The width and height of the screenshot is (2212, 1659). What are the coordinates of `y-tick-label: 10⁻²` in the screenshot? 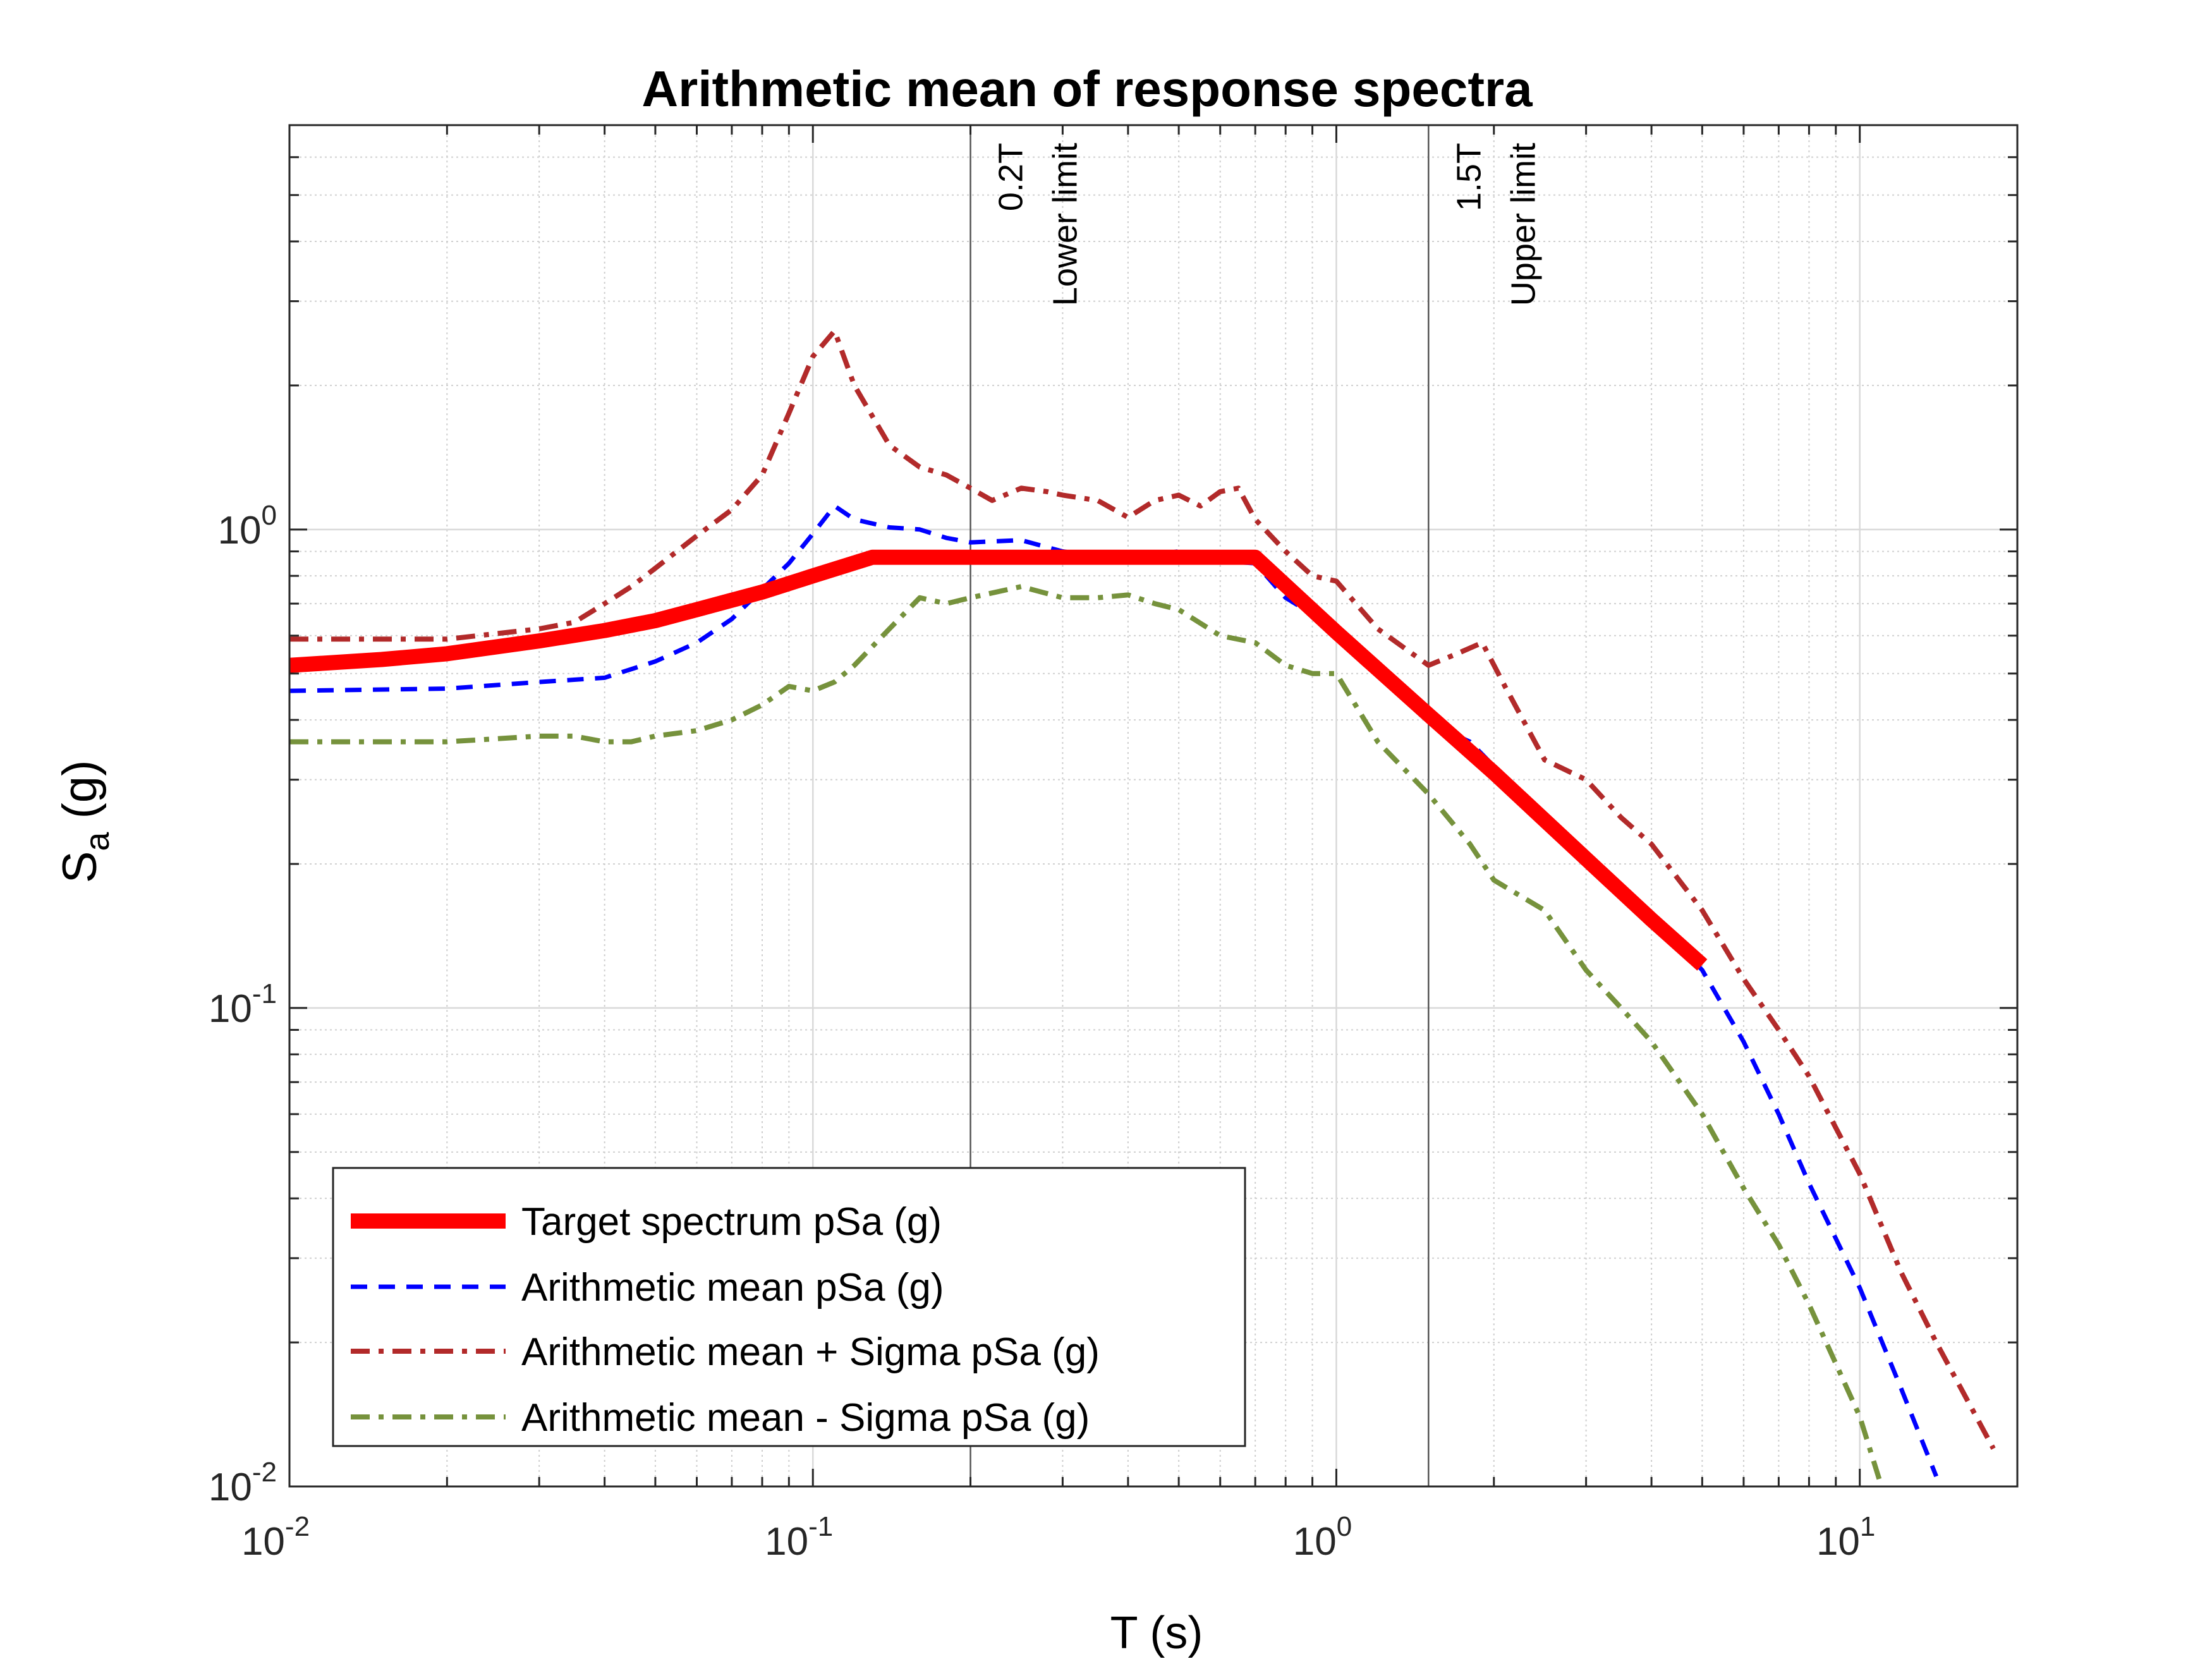 It's located at (243, 1483).